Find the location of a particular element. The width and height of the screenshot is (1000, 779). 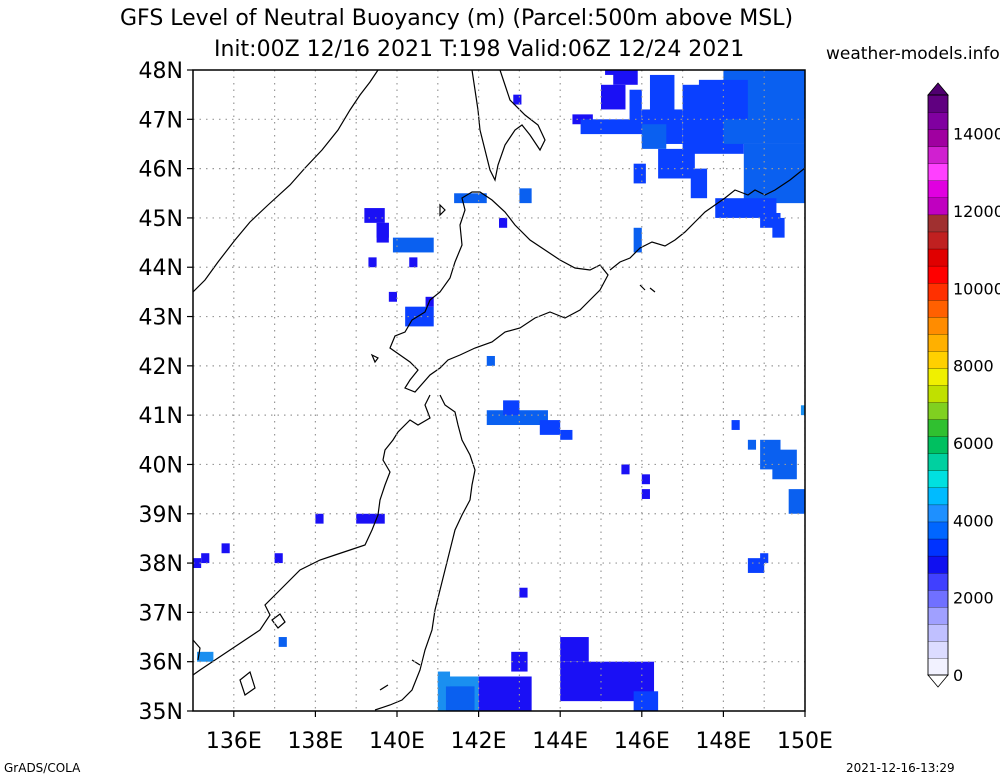

lat-label: 37N is located at coordinates (161, 613).